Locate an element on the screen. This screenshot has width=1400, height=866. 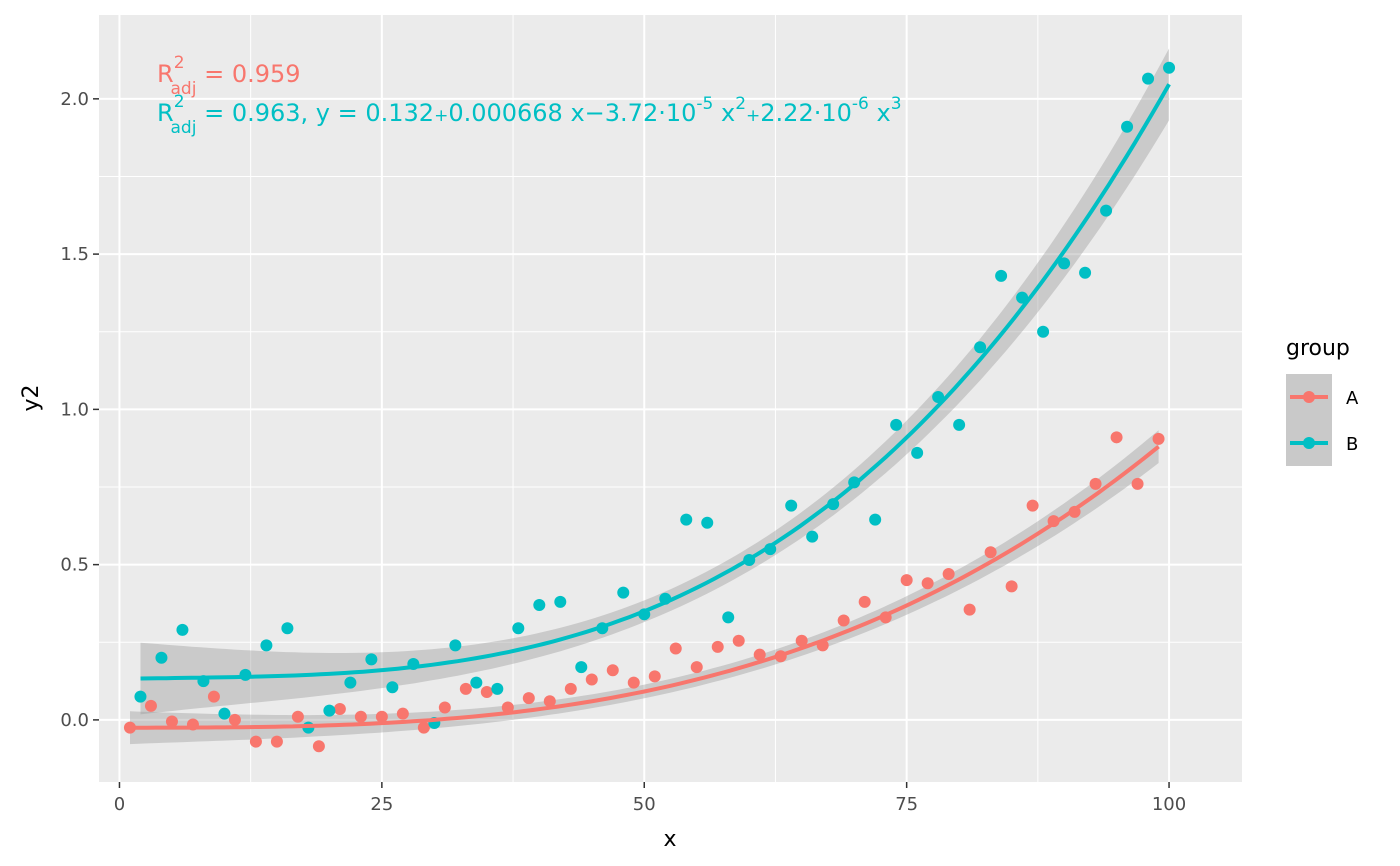
x-tick-label: 0 is located at coordinates (119, 804).